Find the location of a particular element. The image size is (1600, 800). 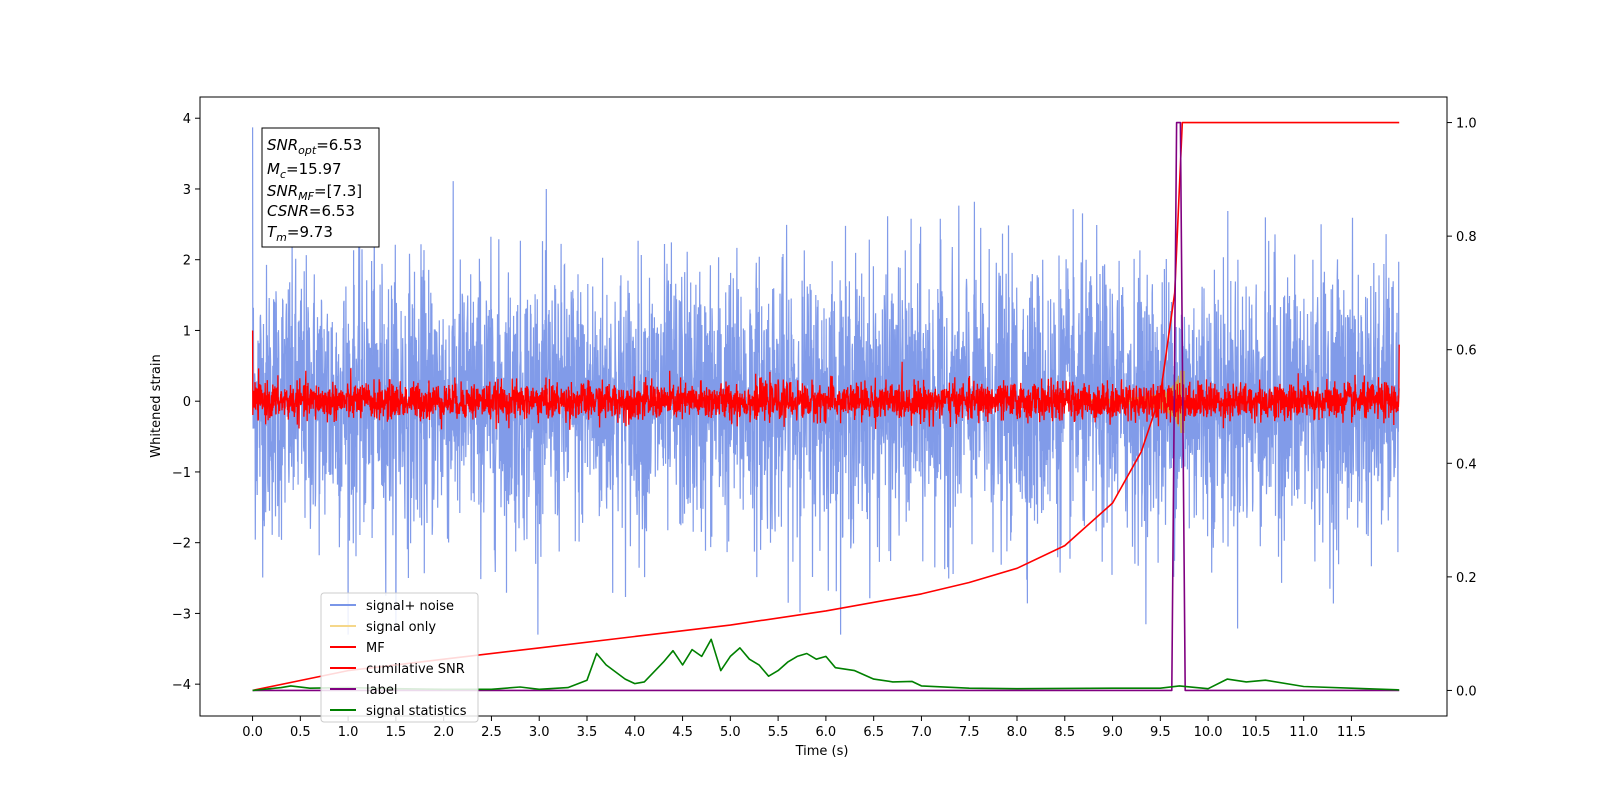

x-tick-label: 9.0 is located at coordinates (1112, 732).